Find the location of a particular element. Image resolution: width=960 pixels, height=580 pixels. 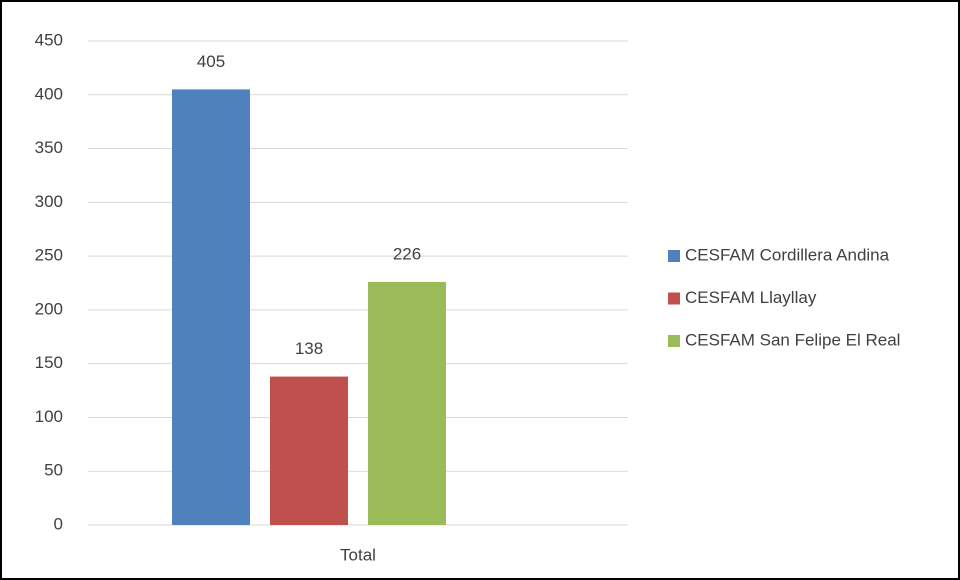

y-tick-label: 200 is located at coordinates (49, 308).